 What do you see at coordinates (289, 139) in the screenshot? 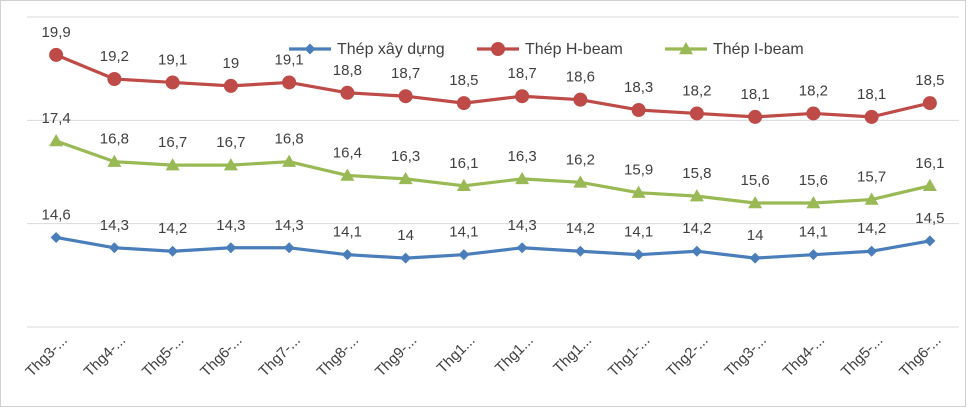
I see `data-label: 16,8` at bounding box center [289, 139].